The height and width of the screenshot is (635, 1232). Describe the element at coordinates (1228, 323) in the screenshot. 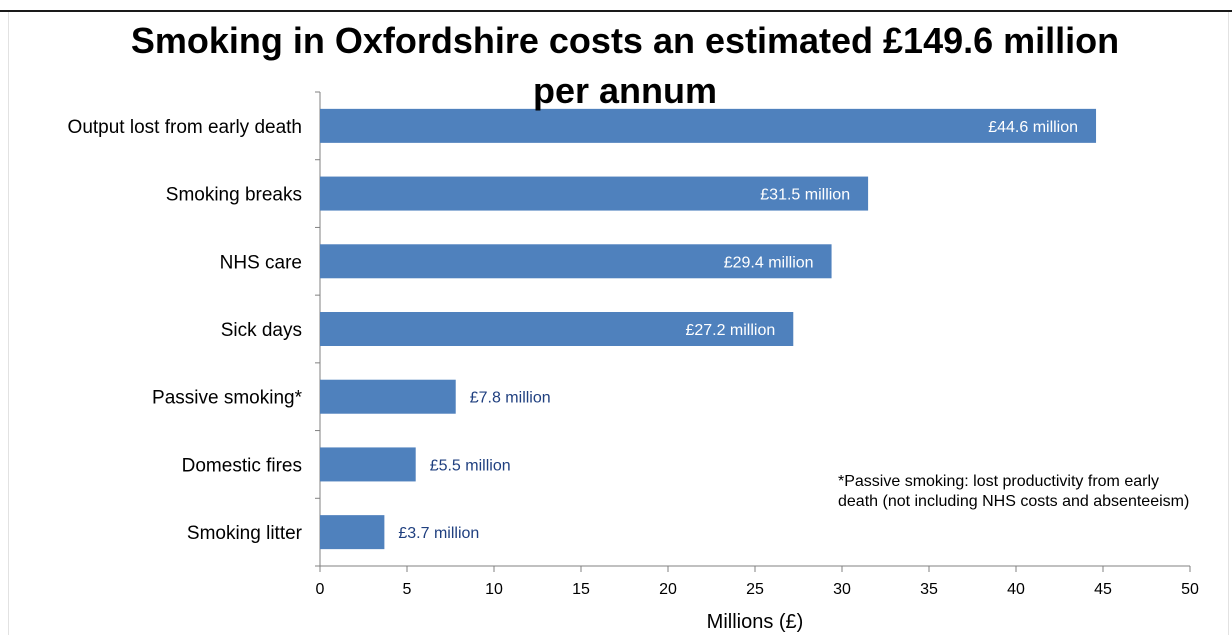

I see `right-border-rule` at that location.